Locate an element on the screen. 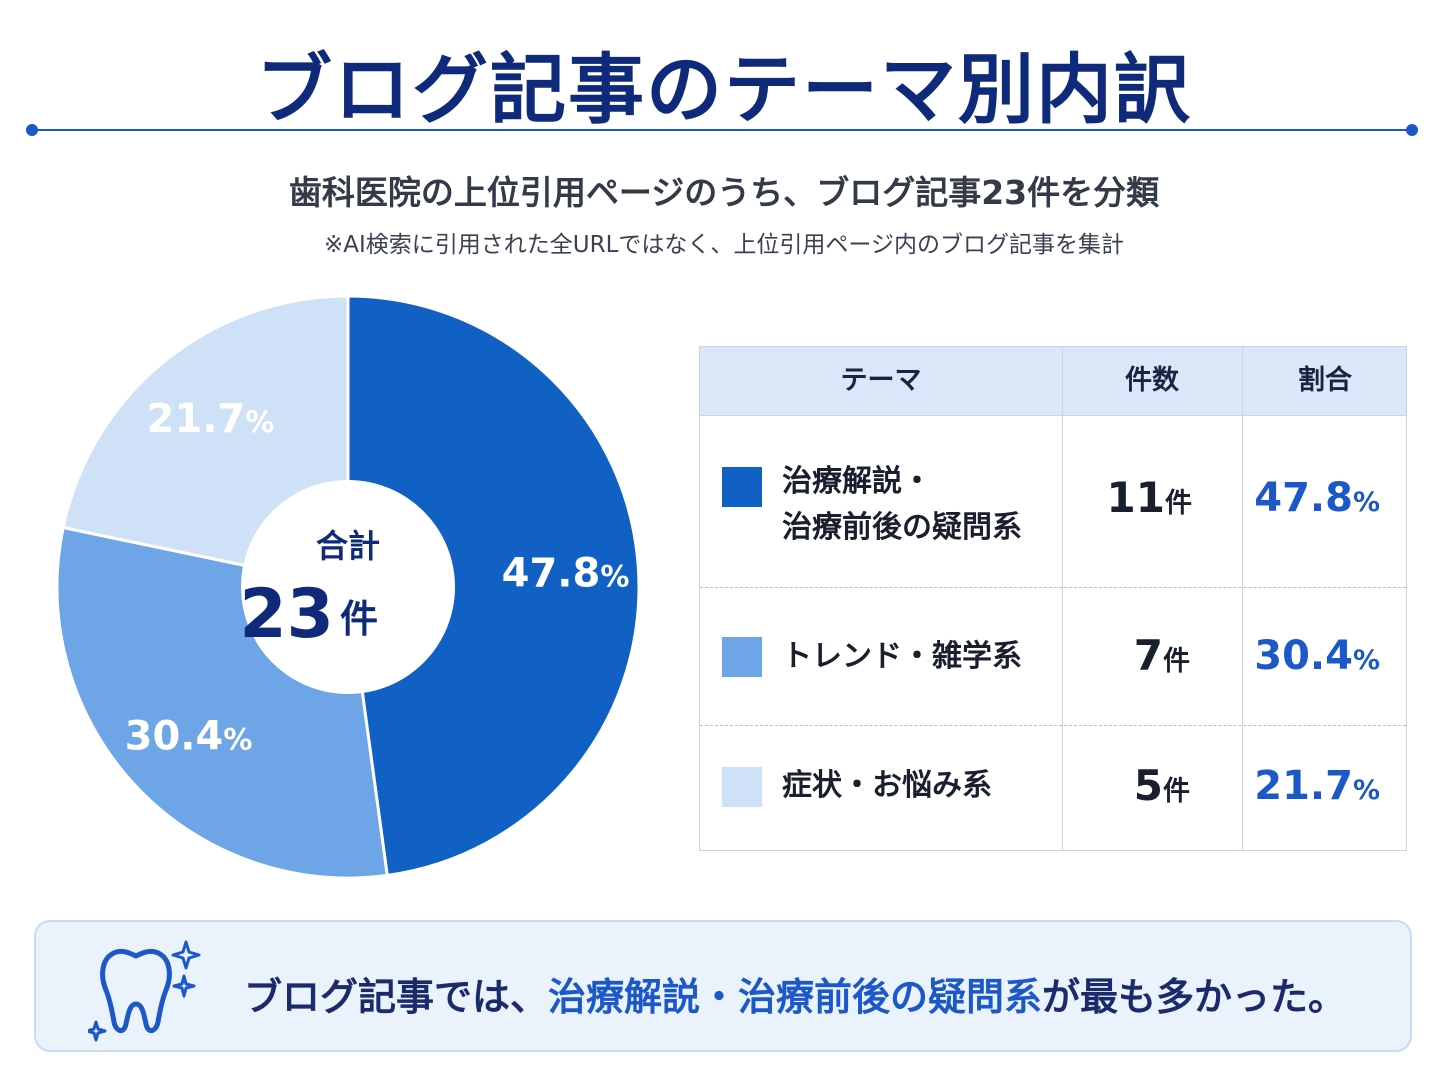 This screenshot has width=1448, height=1086. tooth-icon is located at coordinates (144, 991).